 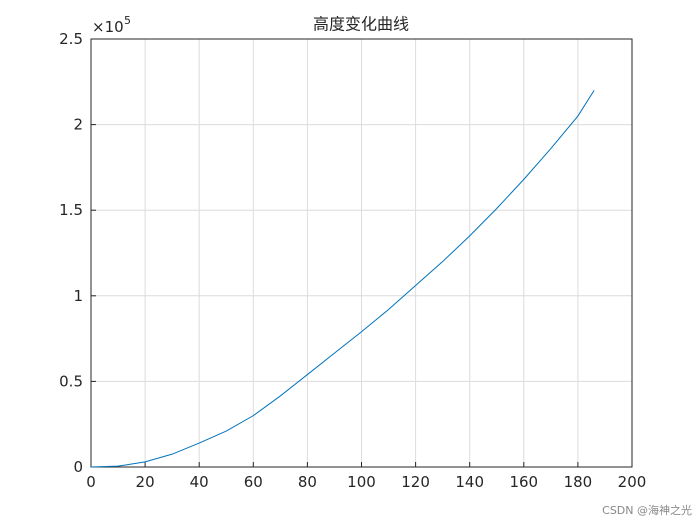 What do you see at coordinates (71, 39) in the screenshot?
I see `y-tick-label: 2.5` at bounding box center [71, 39].